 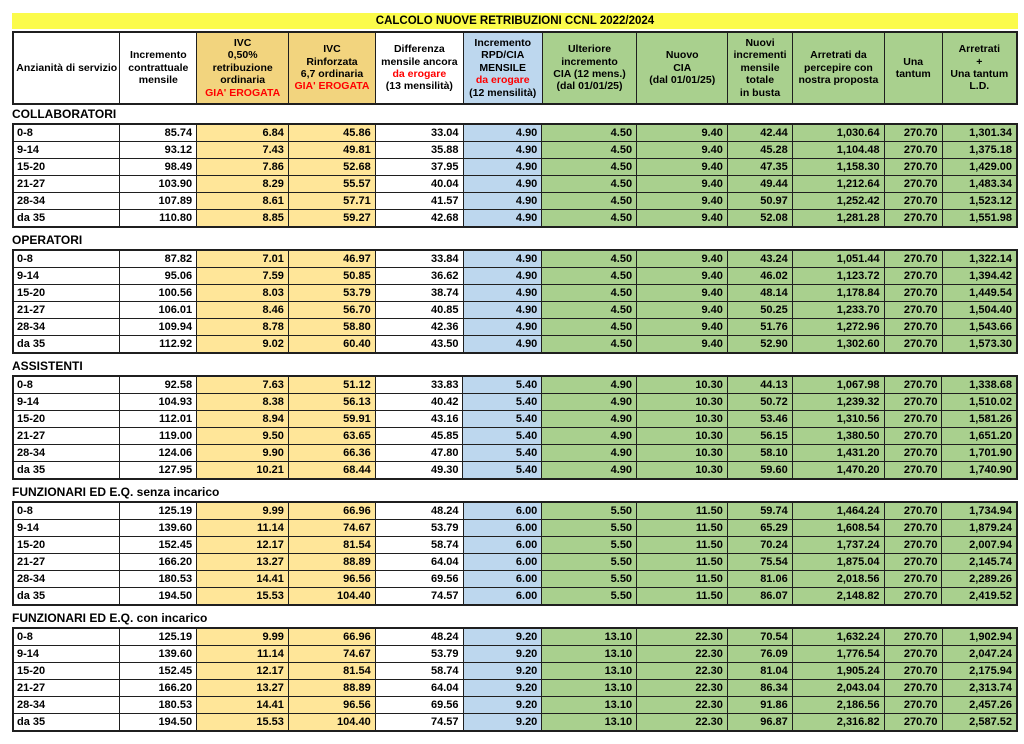 What do you see at coordinates (419, 453) in the screenshot?
I see `cell-differenza-mensile: 47.80` at bounding box center [419, 453].